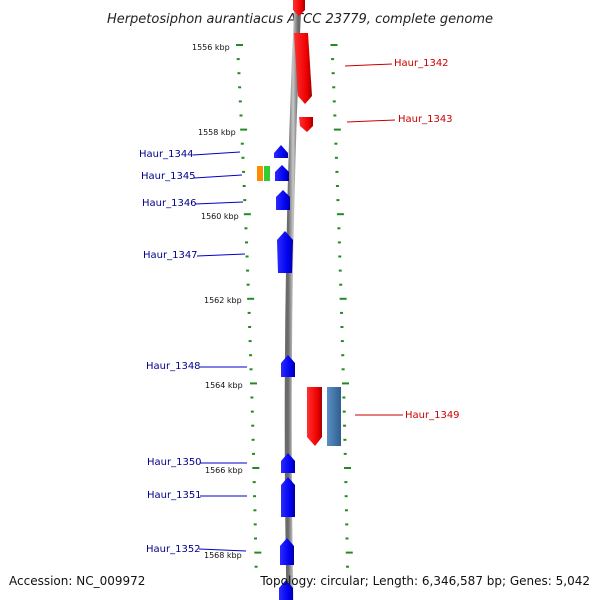 The image size is (600, 600). I want to click on gene-label-haur-1352: Haur_1352, so click(173, 549).